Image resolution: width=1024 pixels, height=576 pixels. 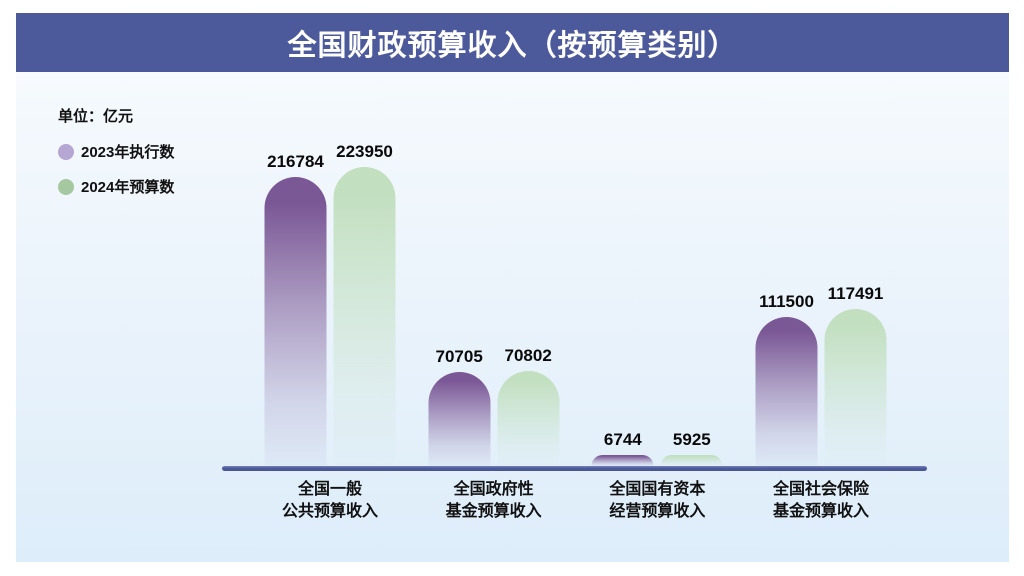 I want to click on bar-group: 70705 70802, so click(x=494, y=406).